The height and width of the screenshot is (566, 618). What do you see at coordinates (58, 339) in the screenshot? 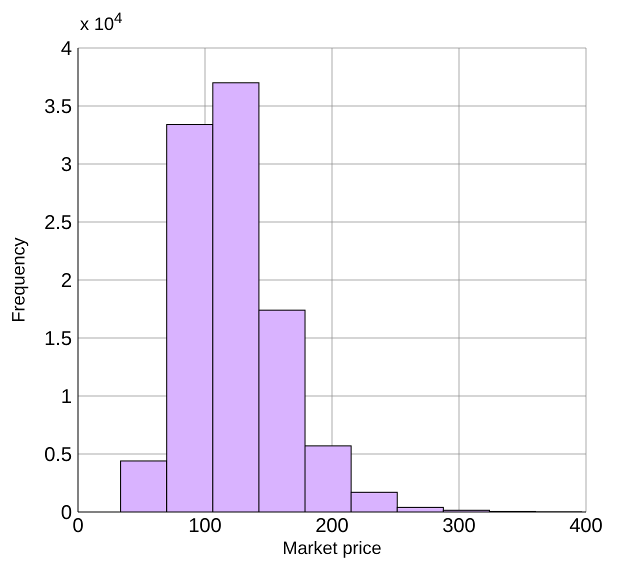
I see `y-tick-label: 1.5` at bounding box center [58, 339].